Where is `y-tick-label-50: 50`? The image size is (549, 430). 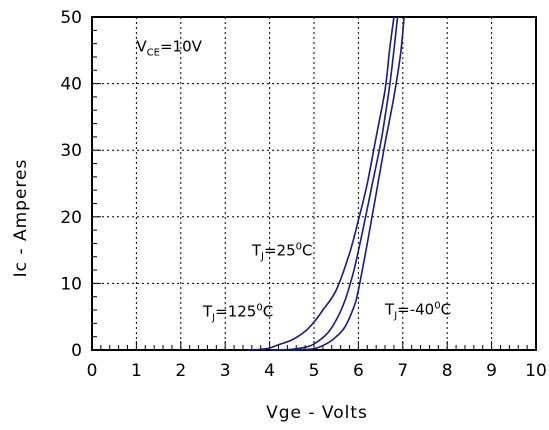 y-tick-label-50: 50 is located at coordinates (71, 18).